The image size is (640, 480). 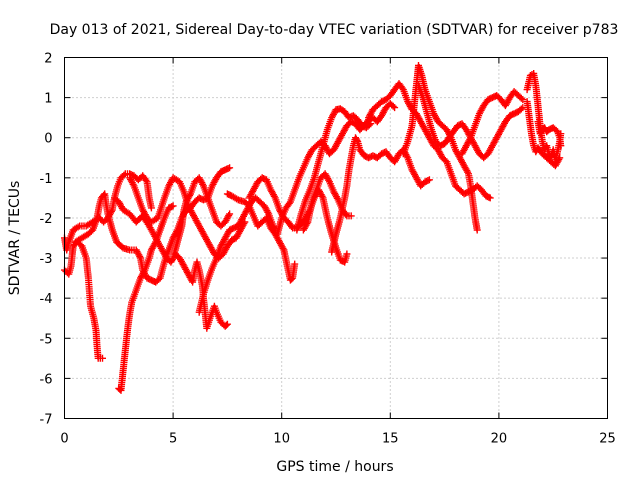 I want to click on x-tick-label: 20, so click(x=499, y=439).